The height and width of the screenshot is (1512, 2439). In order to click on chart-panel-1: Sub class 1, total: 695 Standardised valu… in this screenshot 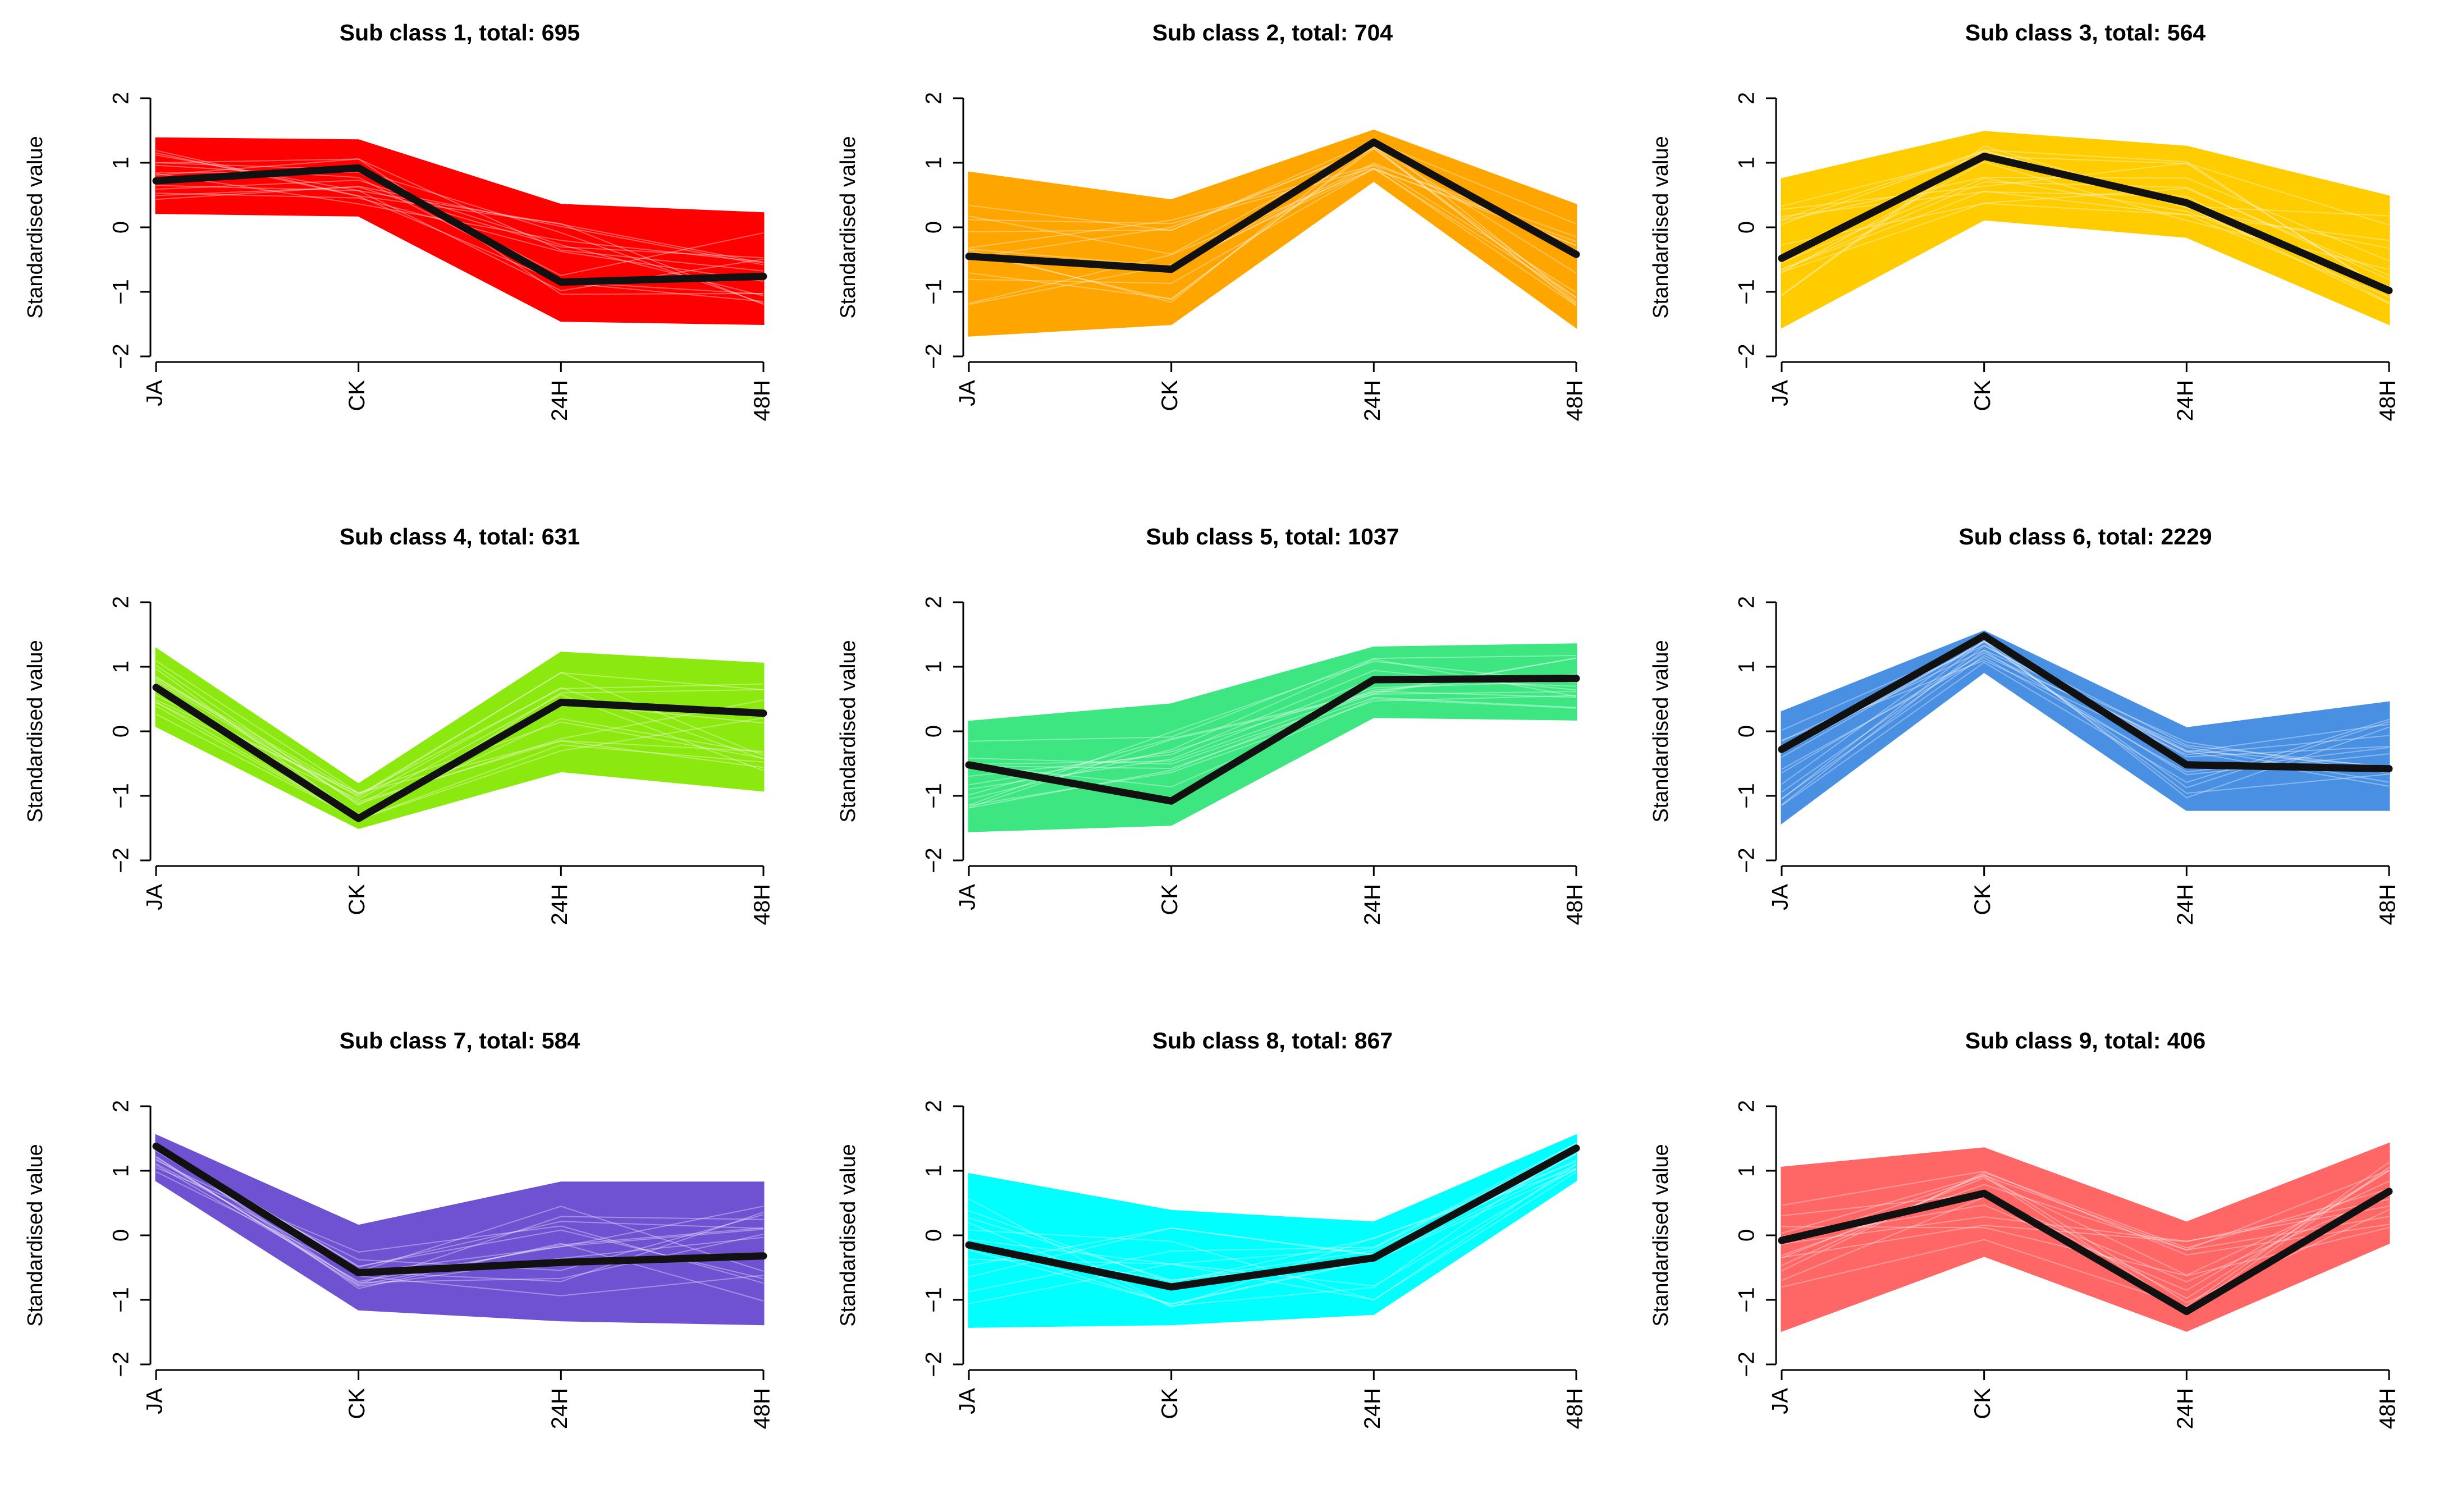, I will do `click(406, 252)`.